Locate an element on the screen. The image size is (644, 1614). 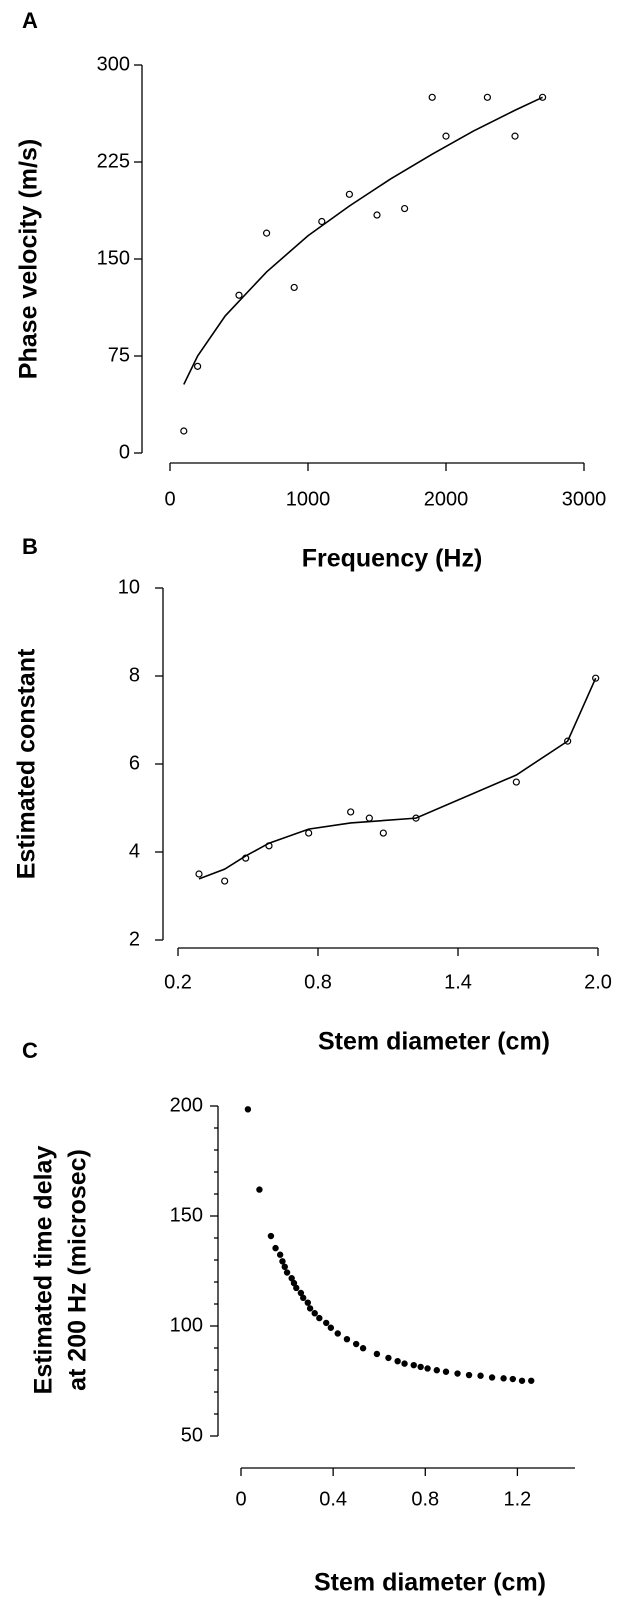
x-tick-label: 3000 is located at coordinates (584, 499).